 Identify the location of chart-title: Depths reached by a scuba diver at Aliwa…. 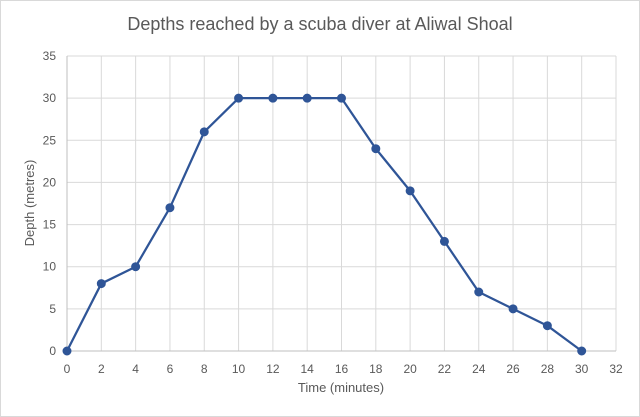
(320, 24).